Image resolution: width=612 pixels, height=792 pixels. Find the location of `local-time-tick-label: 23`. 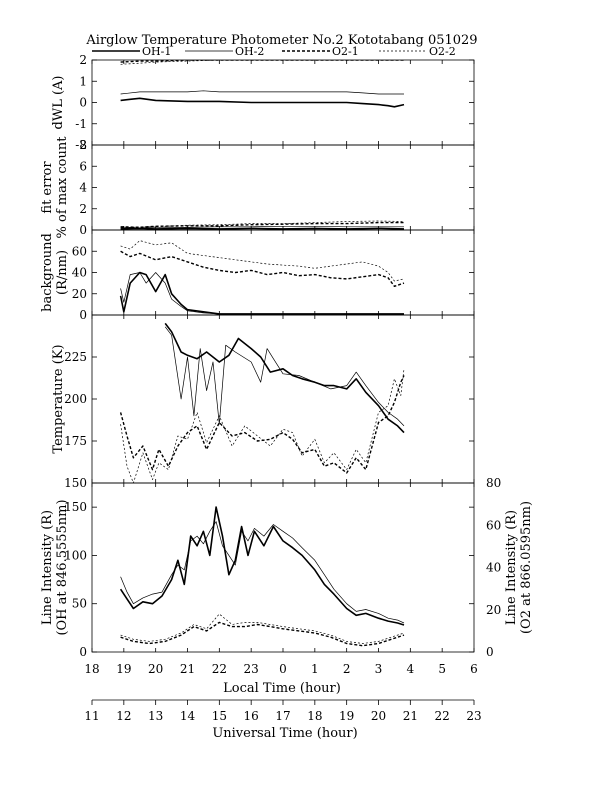

local-time-tick-label: 23 is located at coordinates (251, 669).